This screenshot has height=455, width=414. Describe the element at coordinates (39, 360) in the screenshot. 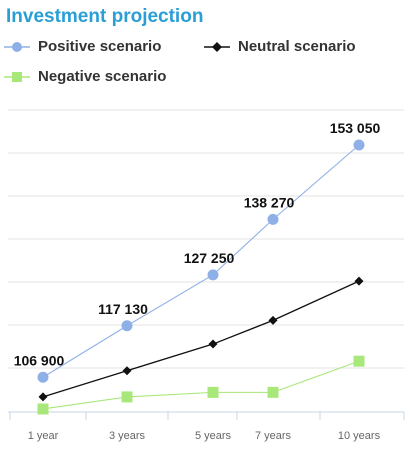

I see `data-label: 106 900` at that location.